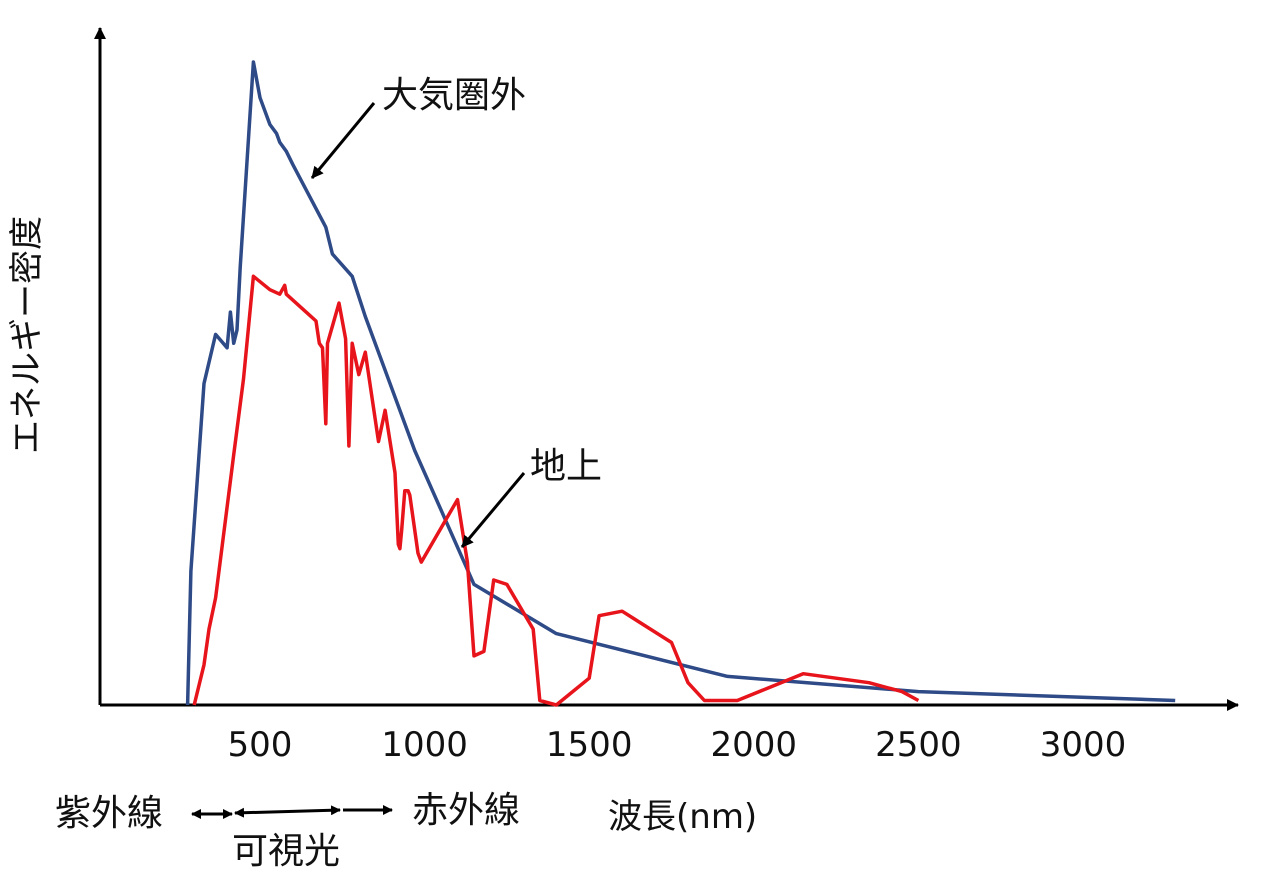 The width and height of the screenshot is (1264, 877). I want to click on annotation-outer-label: 大気圏外, so click(454, 95).